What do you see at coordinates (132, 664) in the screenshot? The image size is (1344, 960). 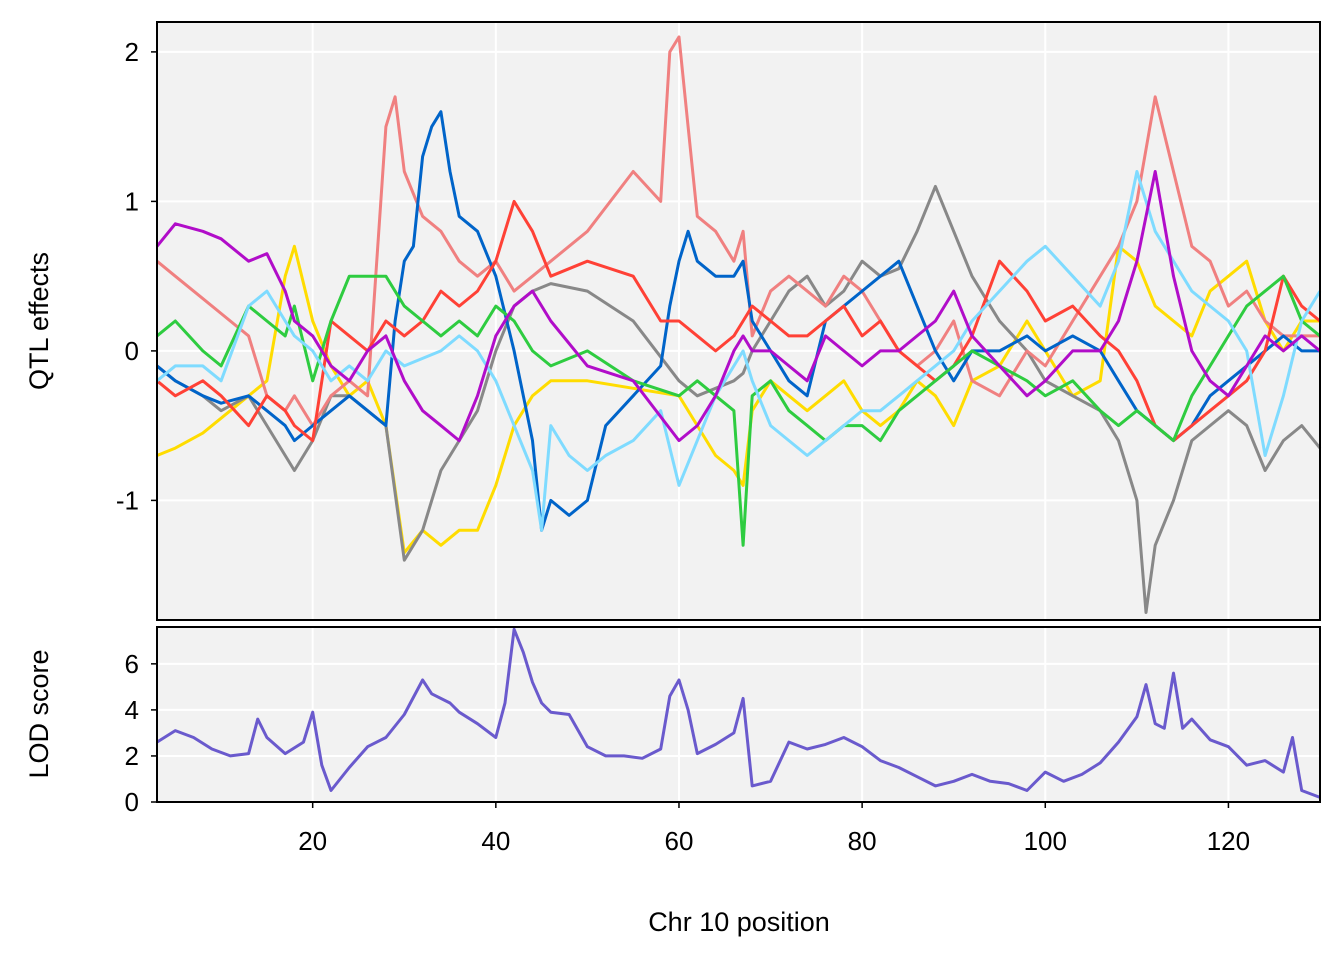 I see `lod-ytick-label: 6` at bounding box center [132, 664].